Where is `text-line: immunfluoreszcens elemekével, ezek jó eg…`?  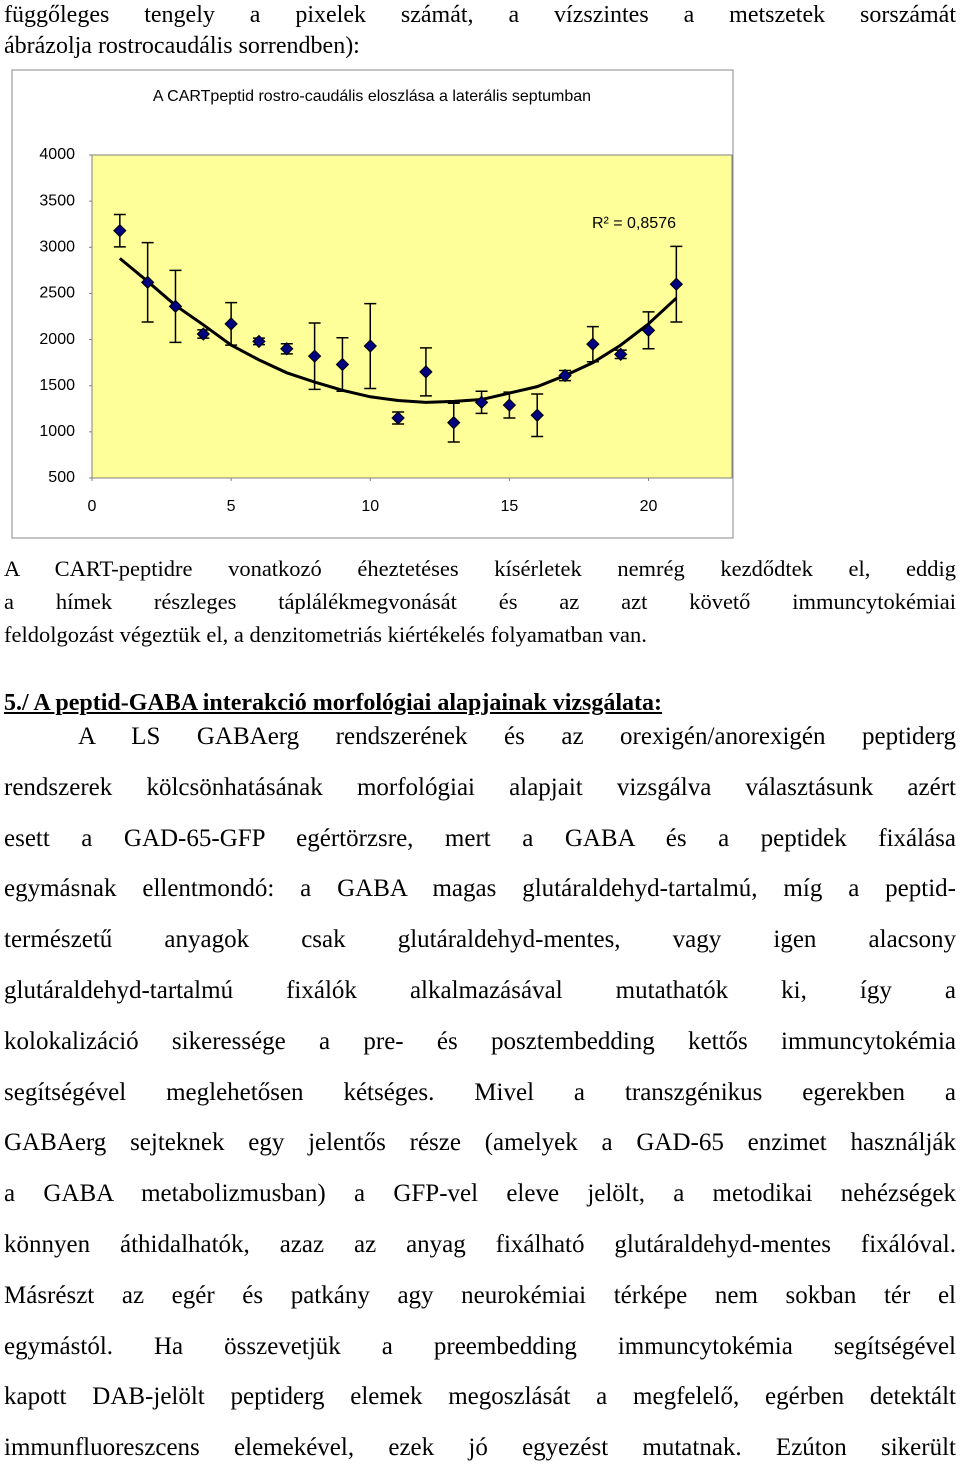 text-line: immunfluoreszcens elemekével, ezek jó eg… is located at coordinates (480, 1448).